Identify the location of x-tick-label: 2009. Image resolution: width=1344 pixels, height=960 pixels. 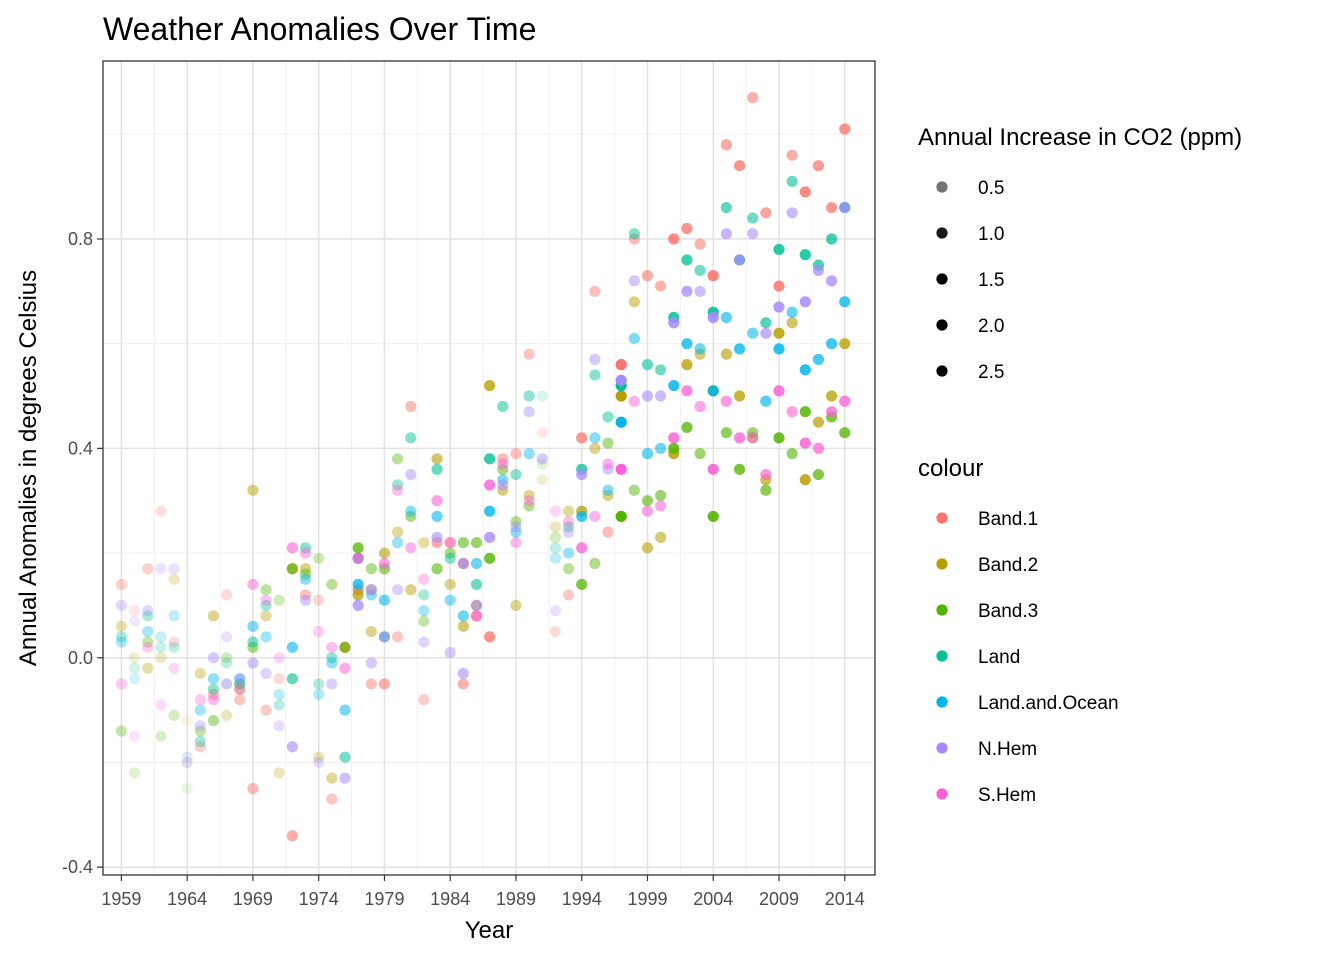
(779, 899).